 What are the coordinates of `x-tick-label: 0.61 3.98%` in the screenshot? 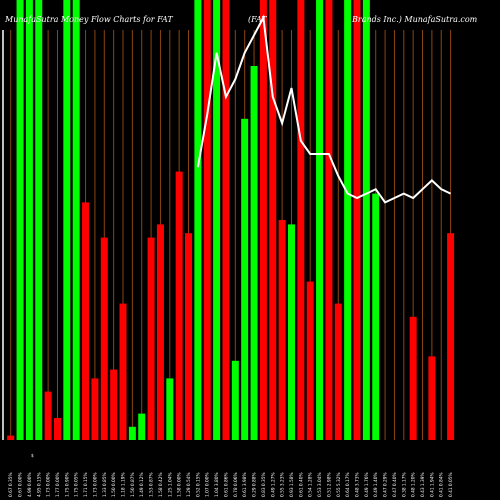 It's located at (245, 484).